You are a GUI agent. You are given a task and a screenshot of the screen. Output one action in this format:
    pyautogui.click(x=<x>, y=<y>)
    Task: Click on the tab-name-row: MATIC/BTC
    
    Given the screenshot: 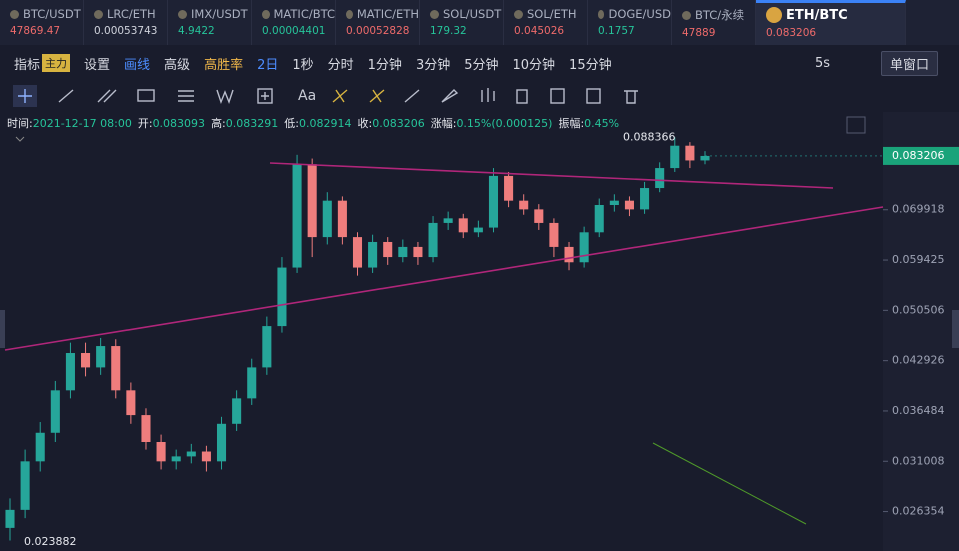 What is the action you would take?
    pyautogui.click(x=298, y=14)
    